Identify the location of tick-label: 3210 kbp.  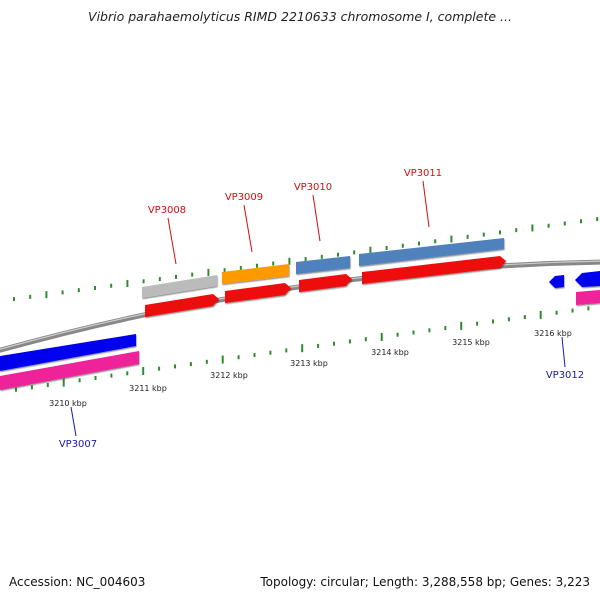
(68, 403).